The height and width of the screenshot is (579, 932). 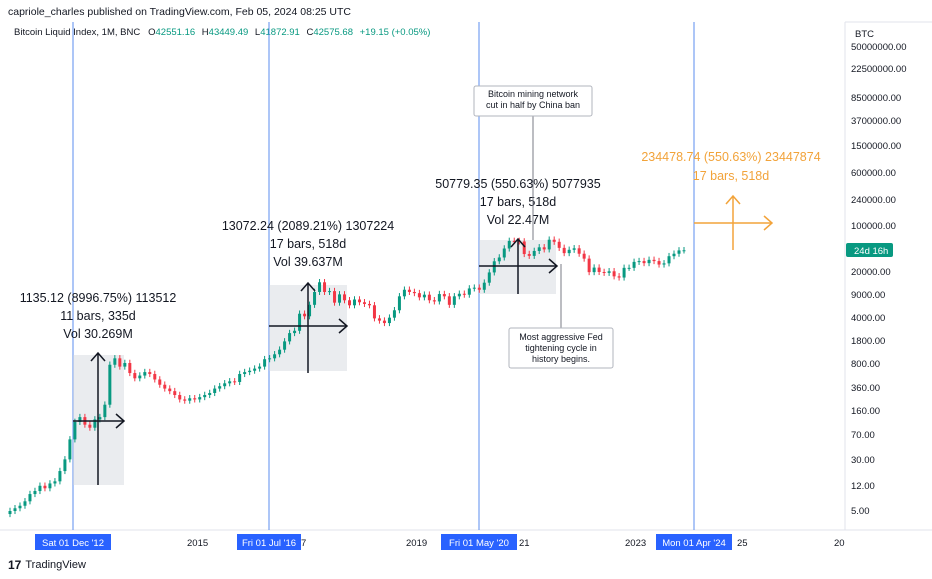 I want to click on close-value: 42575.68, so click(x=333, y=32).